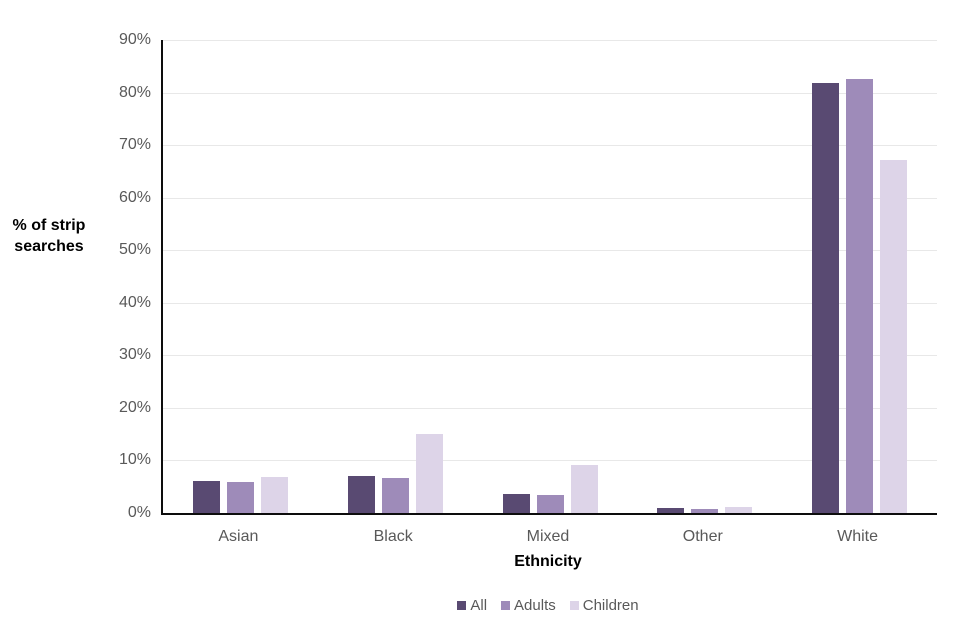 The height and width of the screenshot is (640, 960). I want to click on y-axis-ticks: 0% 10% 20% 30% 40% 50% 60% 70% 80% 90%, so click(75, 276).